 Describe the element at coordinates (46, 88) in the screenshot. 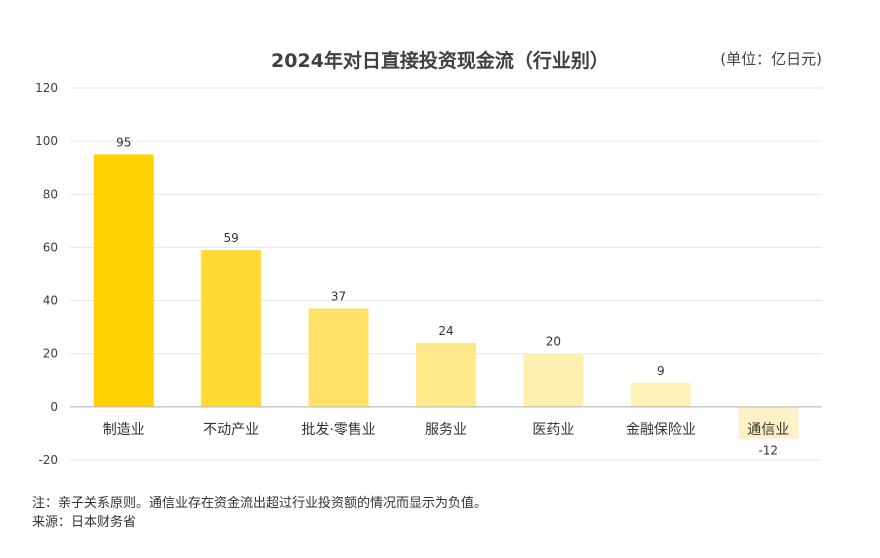

I see `y-tick-label: 120` at that location.